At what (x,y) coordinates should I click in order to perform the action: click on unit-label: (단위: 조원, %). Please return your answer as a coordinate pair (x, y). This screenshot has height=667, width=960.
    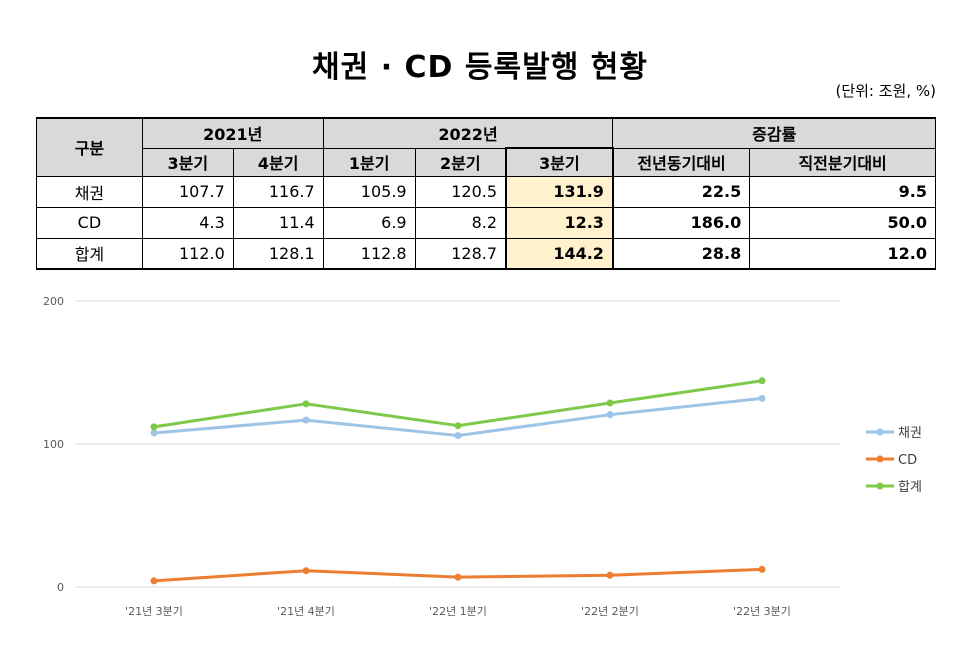
    Looking at the image, I should click on (885, 91).